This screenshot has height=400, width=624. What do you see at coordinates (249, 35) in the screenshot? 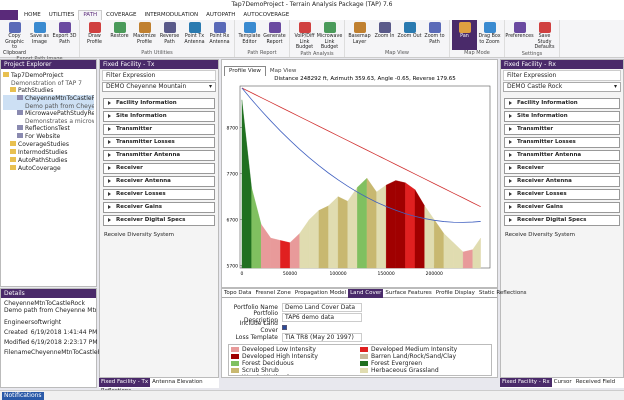
I see `ribbon-button: Template Editor` at bounding box center [249, 35].